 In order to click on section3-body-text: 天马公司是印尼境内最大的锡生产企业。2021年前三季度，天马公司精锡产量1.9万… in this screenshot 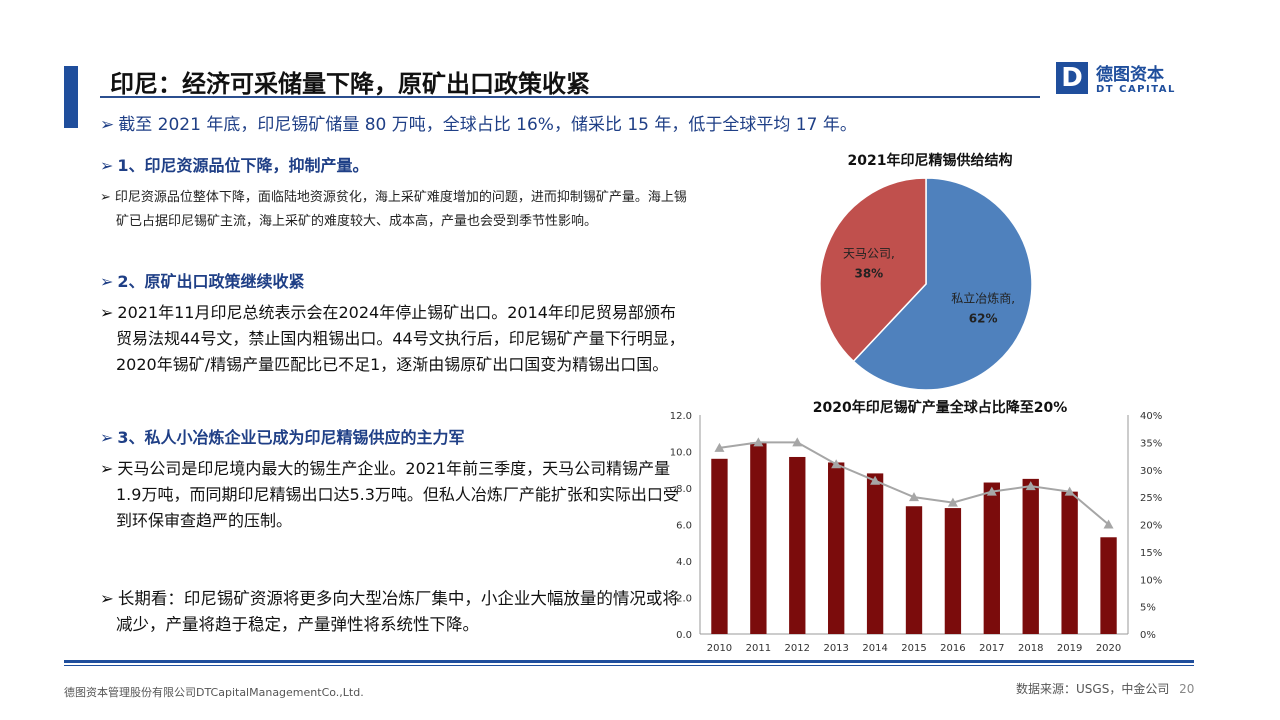, I will do `click(397, 494)`.